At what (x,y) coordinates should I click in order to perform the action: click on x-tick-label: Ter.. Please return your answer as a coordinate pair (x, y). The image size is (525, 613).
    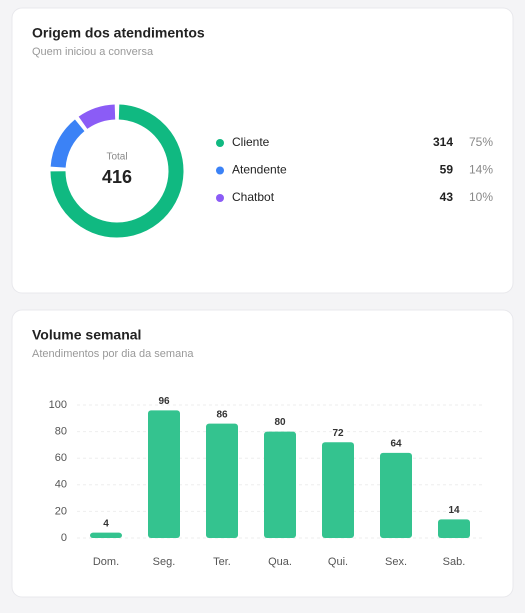
    Looking at the image, I should click on (222, 562).